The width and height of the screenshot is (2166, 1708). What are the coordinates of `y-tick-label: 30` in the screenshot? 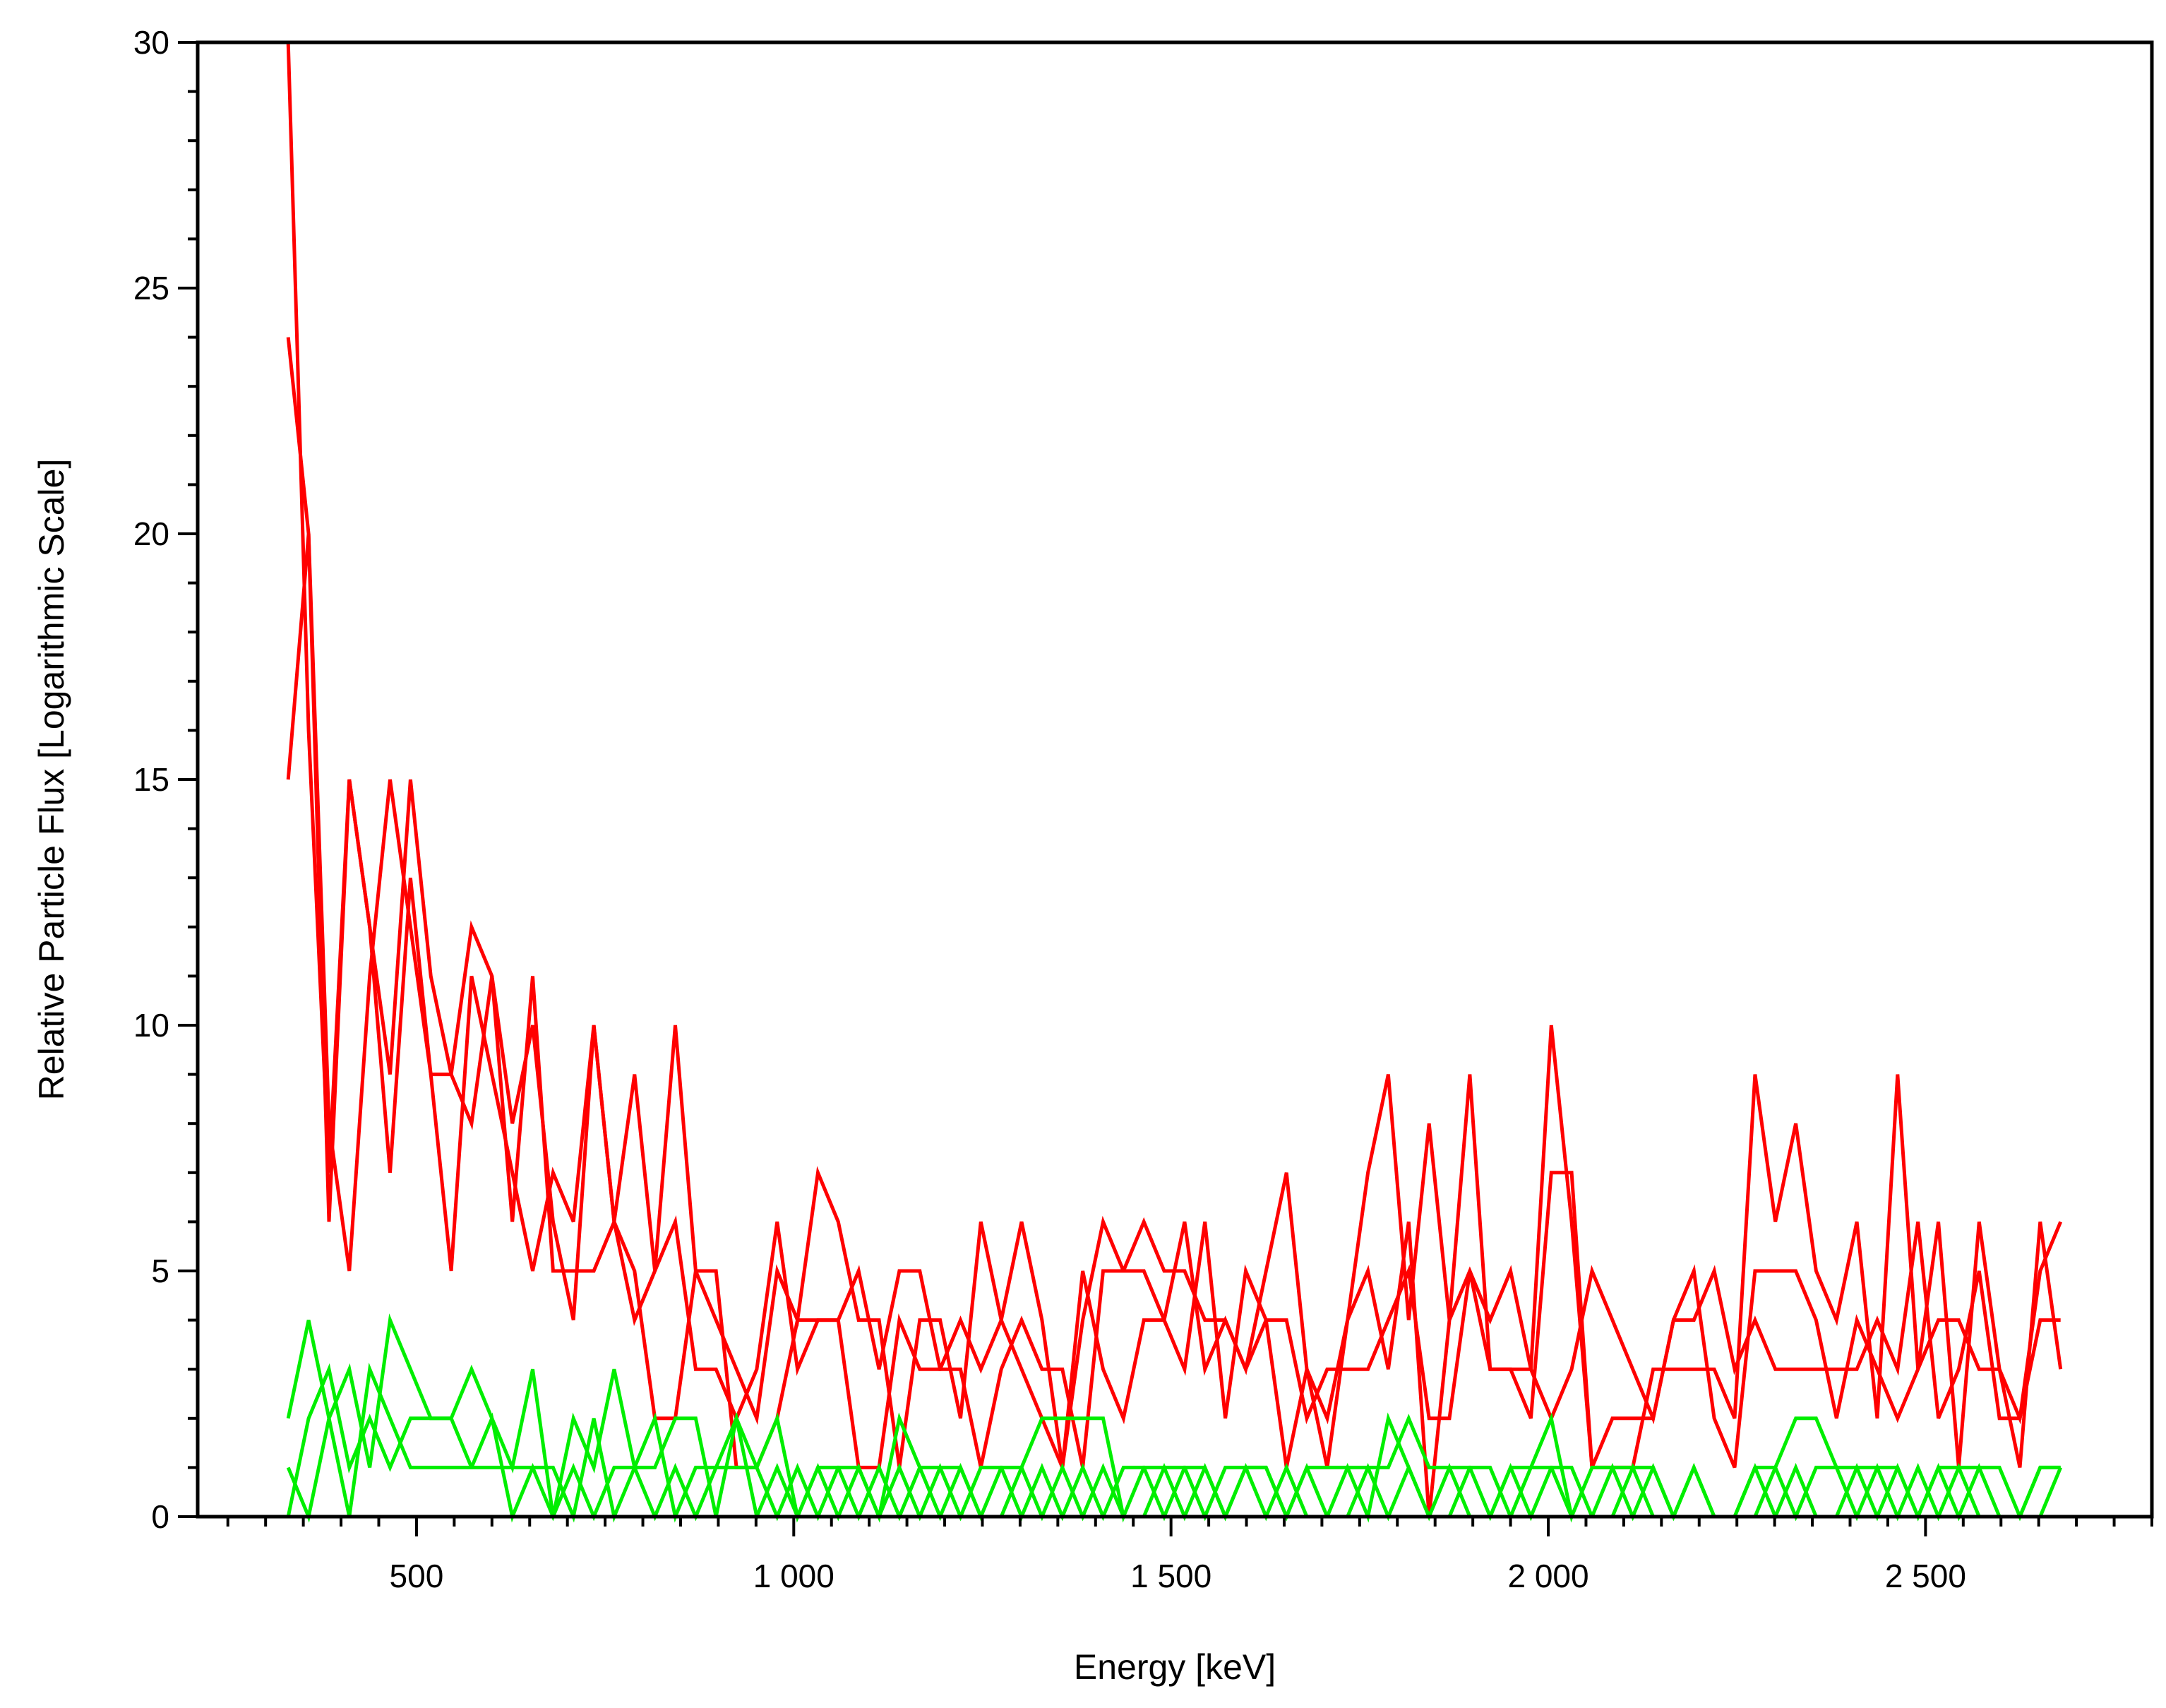 It's located at (151, 42).